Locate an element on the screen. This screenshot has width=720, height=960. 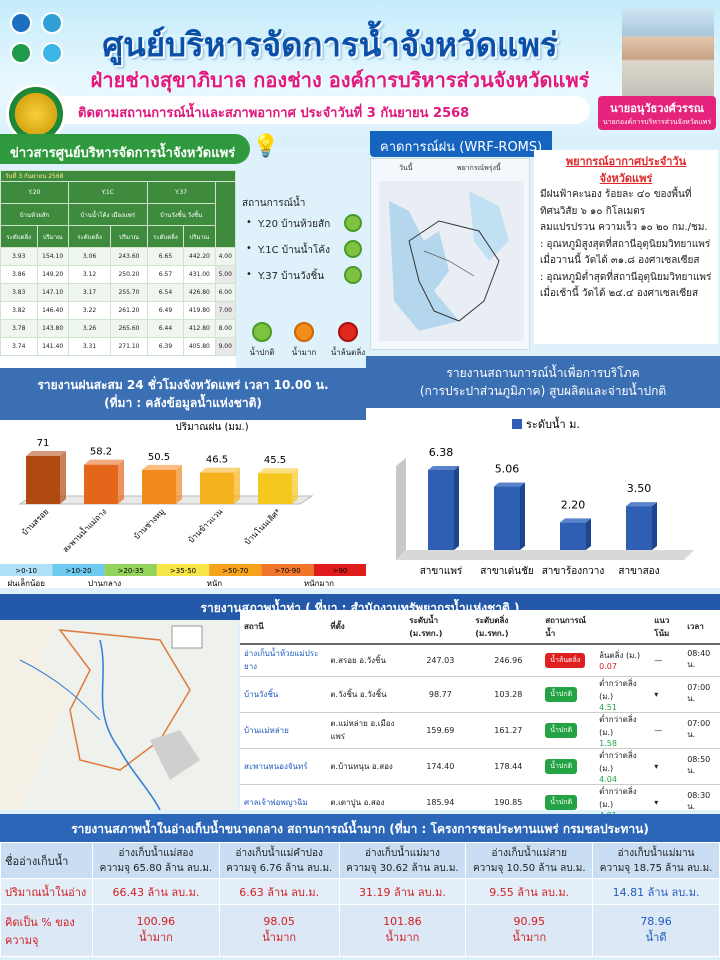
chart-floor is located at coordinates (545, 555).